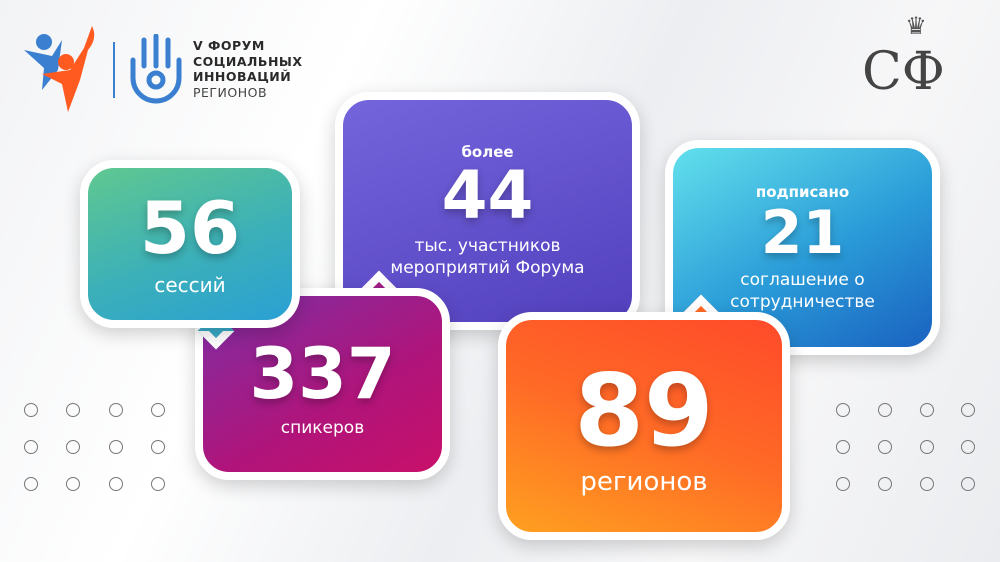  I want to click on stat-value: 56, so click(190, 228).